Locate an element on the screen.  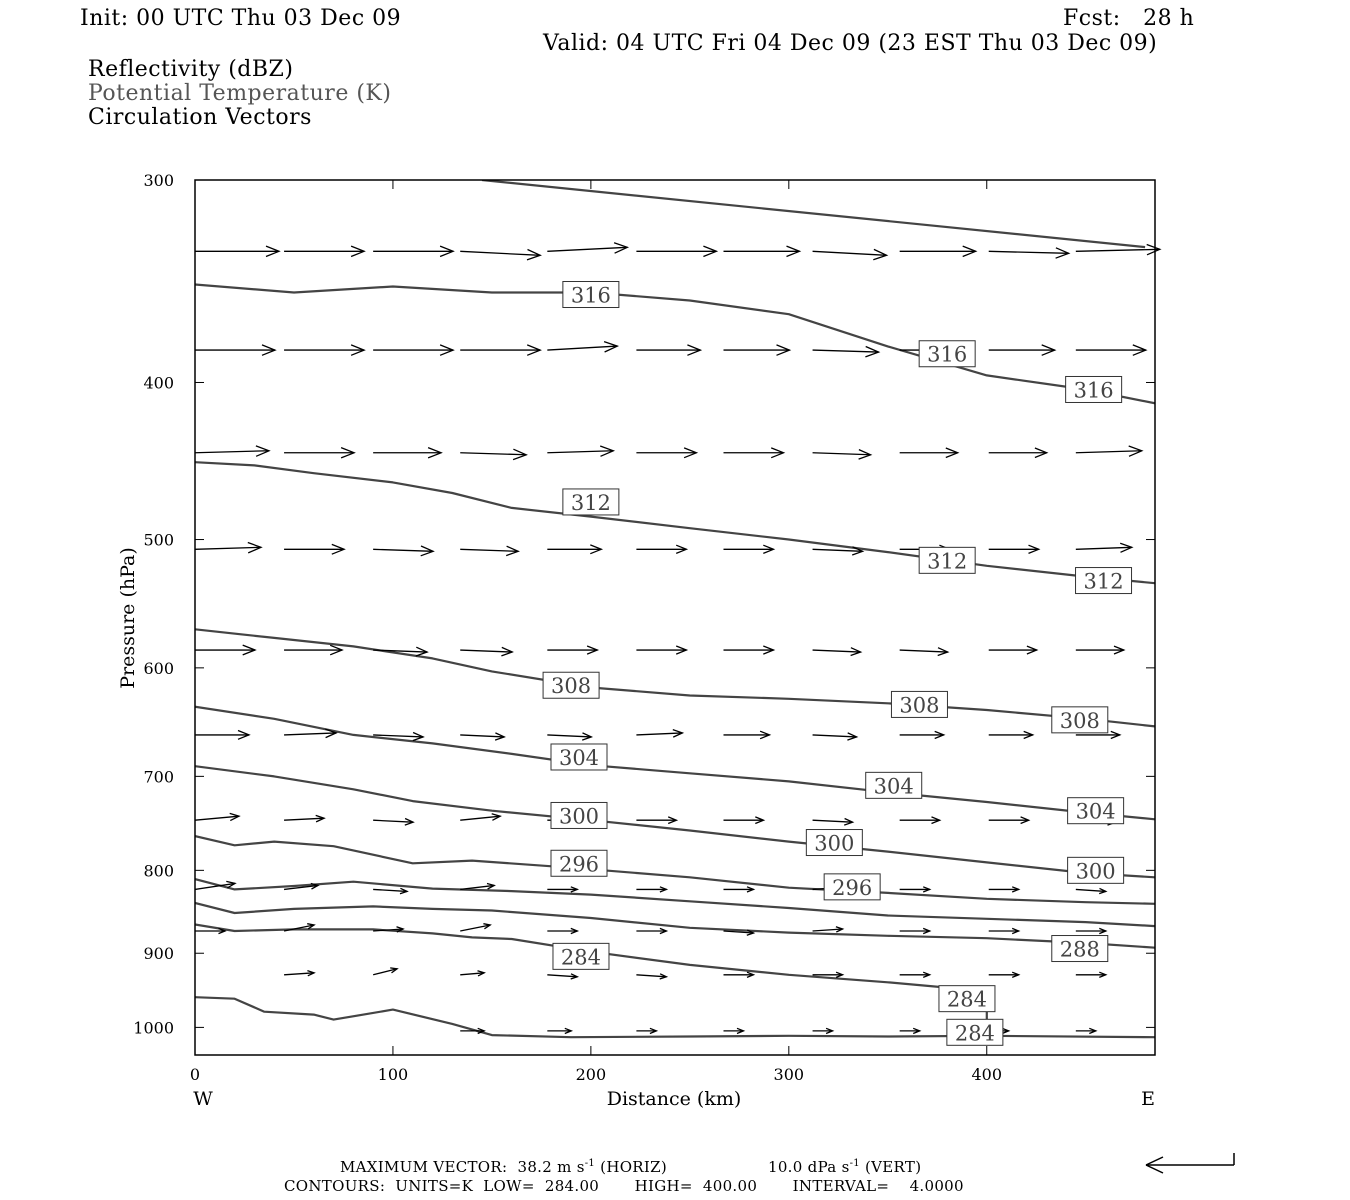
contour-label-text: 288 is located at coordinates (1080, 950).